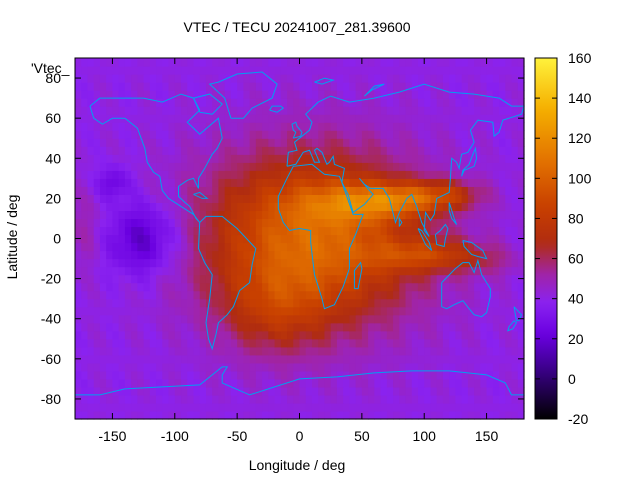 This screenshot has width=640, height=480. What do you see at coordinates (299, 381) in the screenshot?
I see `coastline-antarctica` at bounding box center [299, 381].